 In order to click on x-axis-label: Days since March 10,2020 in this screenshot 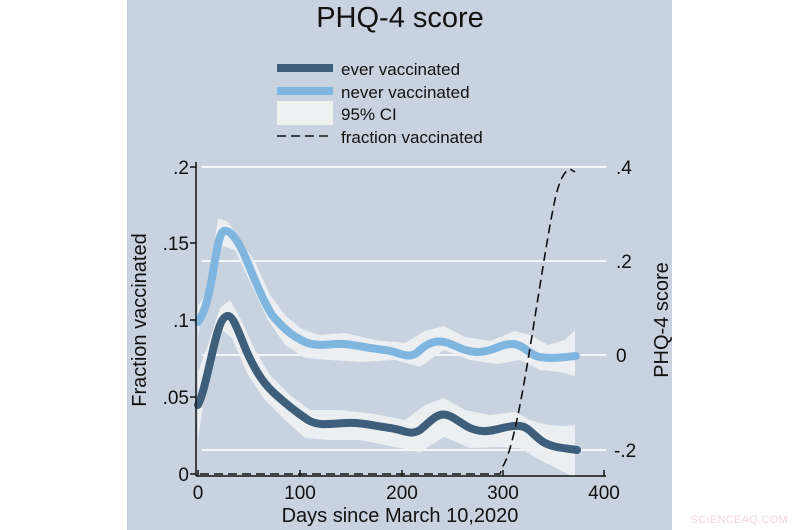, I will do `click(400, 516)`.